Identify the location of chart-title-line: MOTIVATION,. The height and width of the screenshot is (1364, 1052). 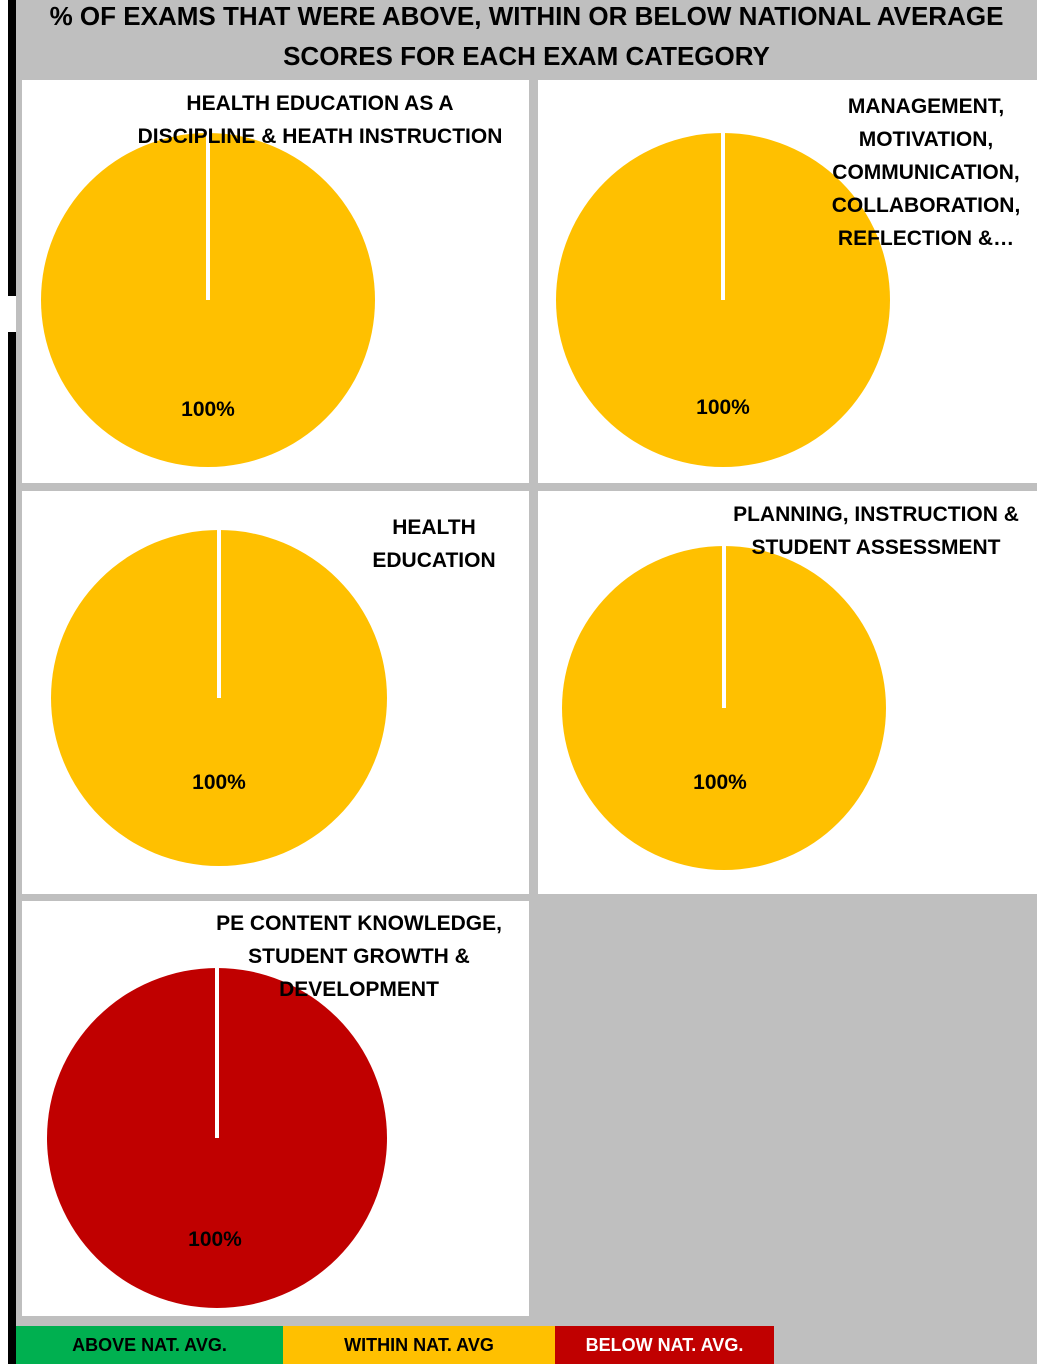
(926, 139).